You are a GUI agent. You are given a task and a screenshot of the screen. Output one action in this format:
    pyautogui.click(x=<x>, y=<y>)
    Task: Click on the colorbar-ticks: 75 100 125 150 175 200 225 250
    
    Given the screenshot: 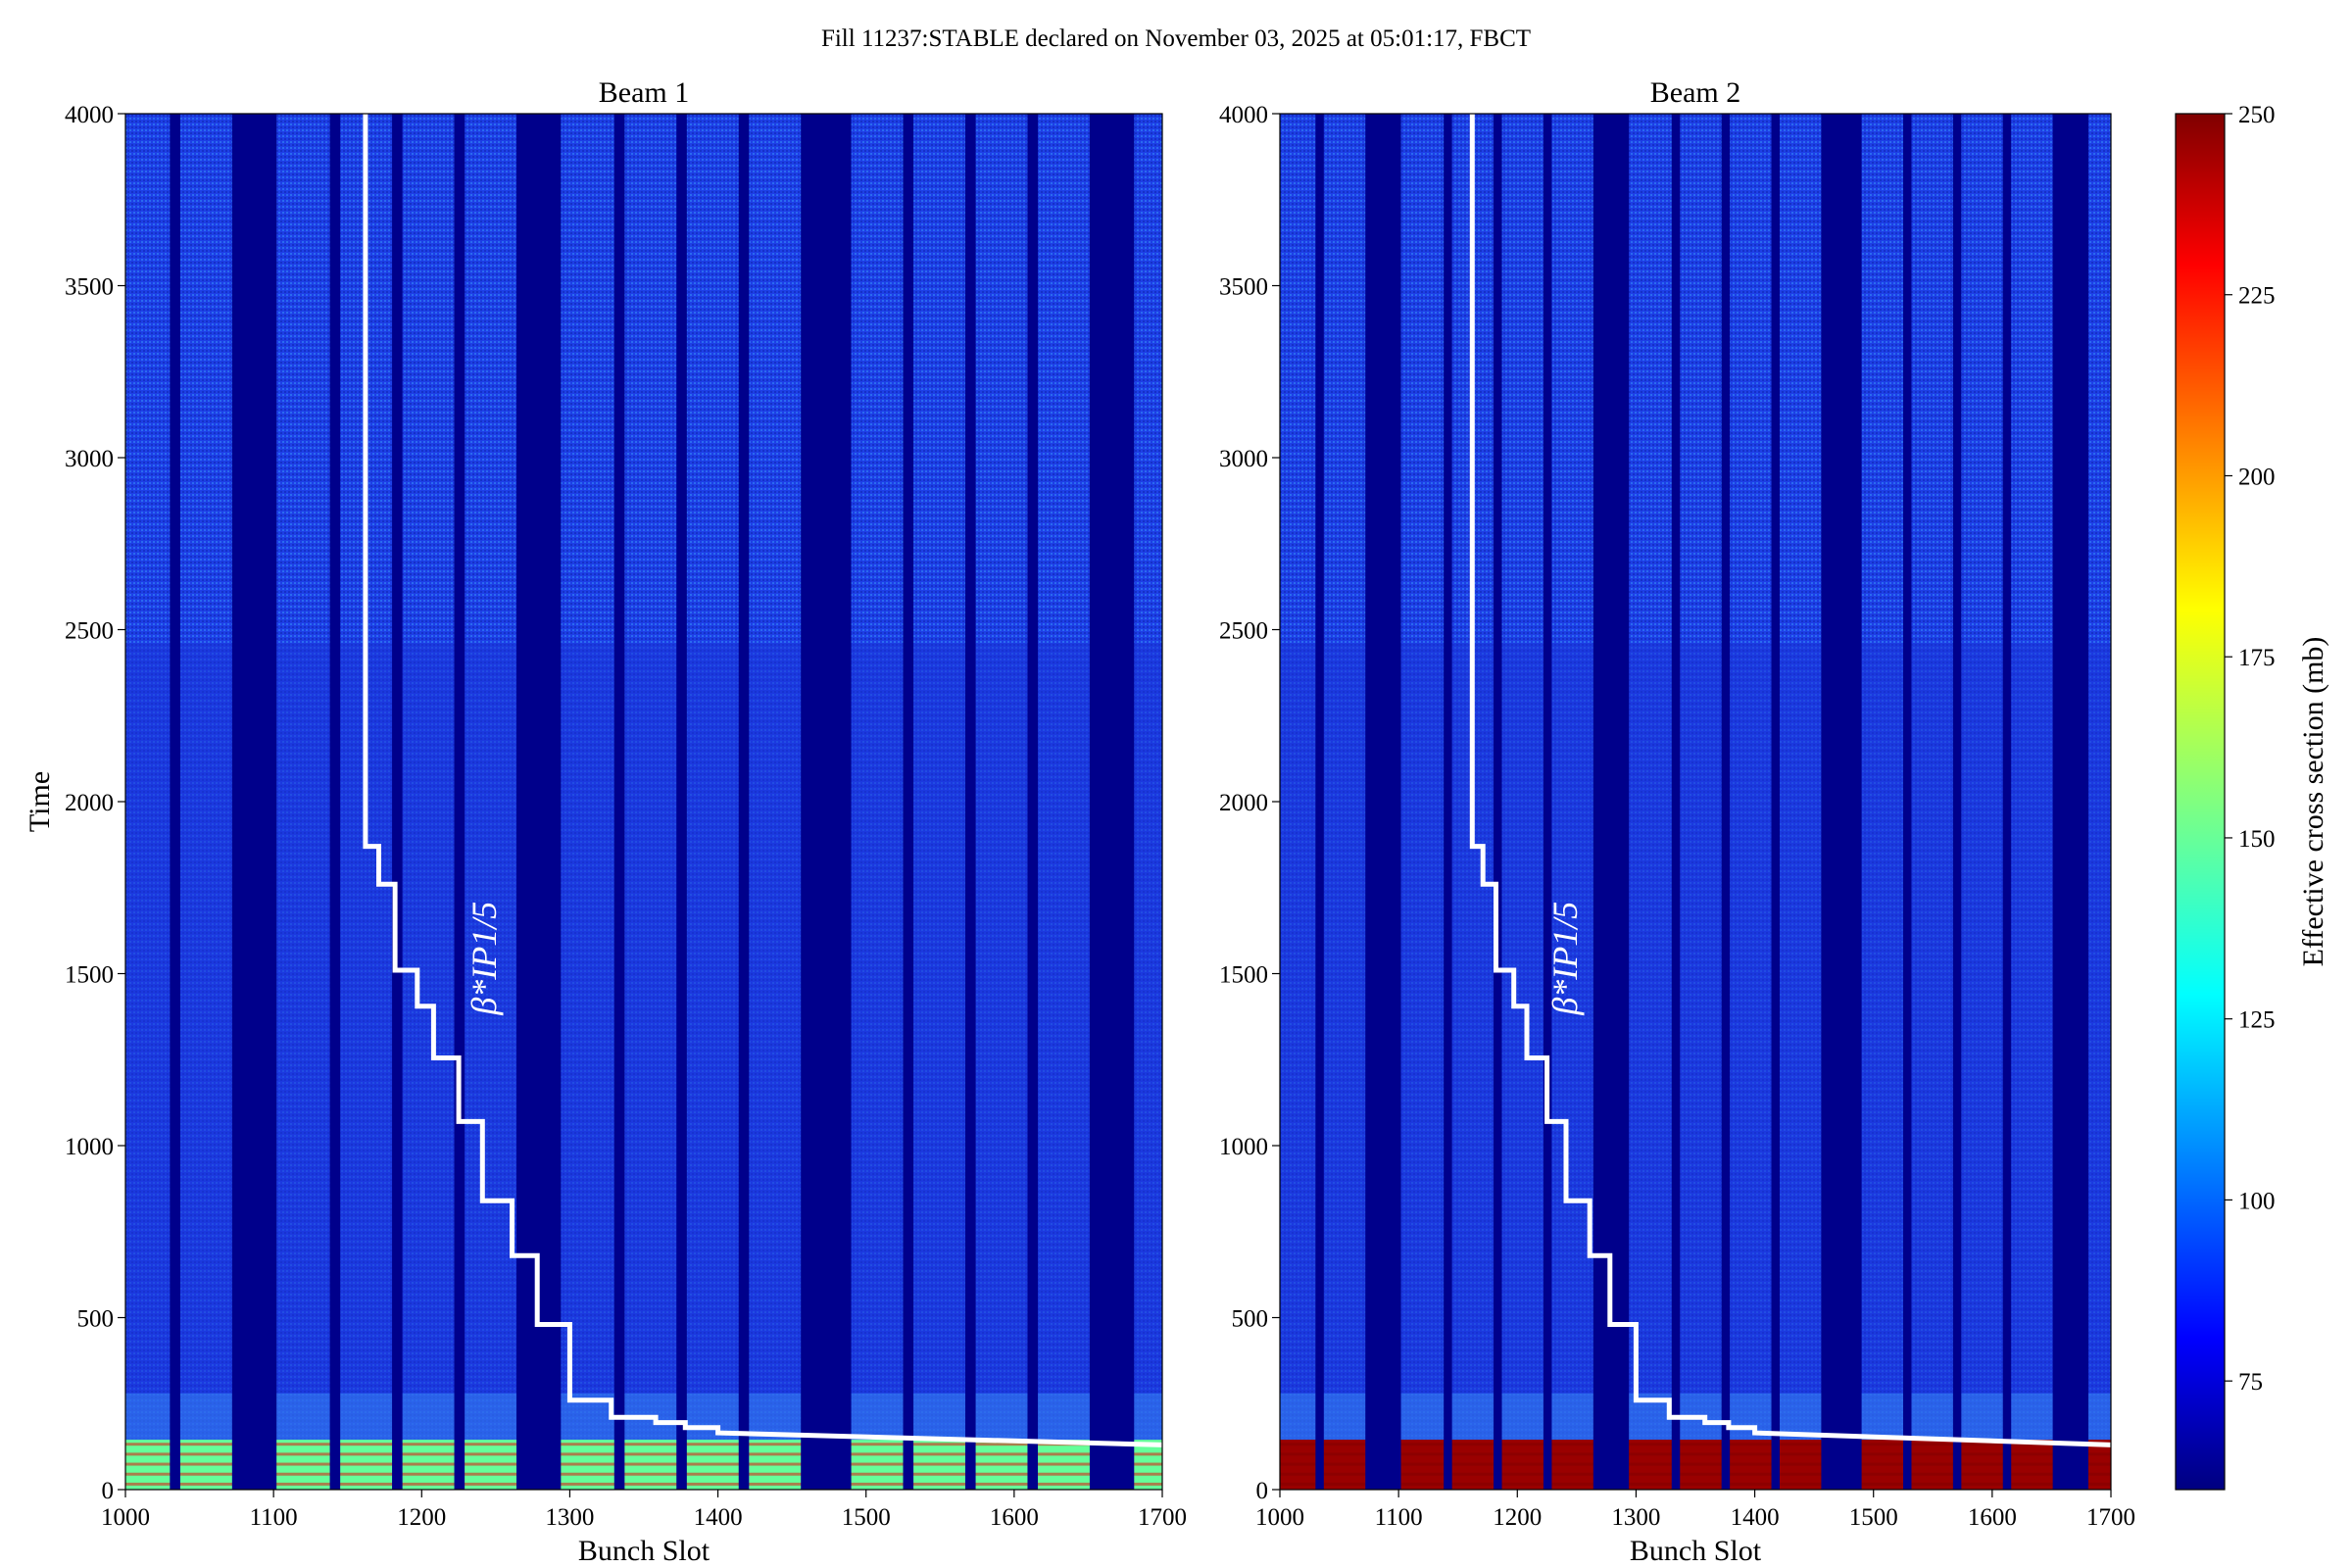 What is the action you would take?
    pyautogui.click(x=2250, y=749)
    